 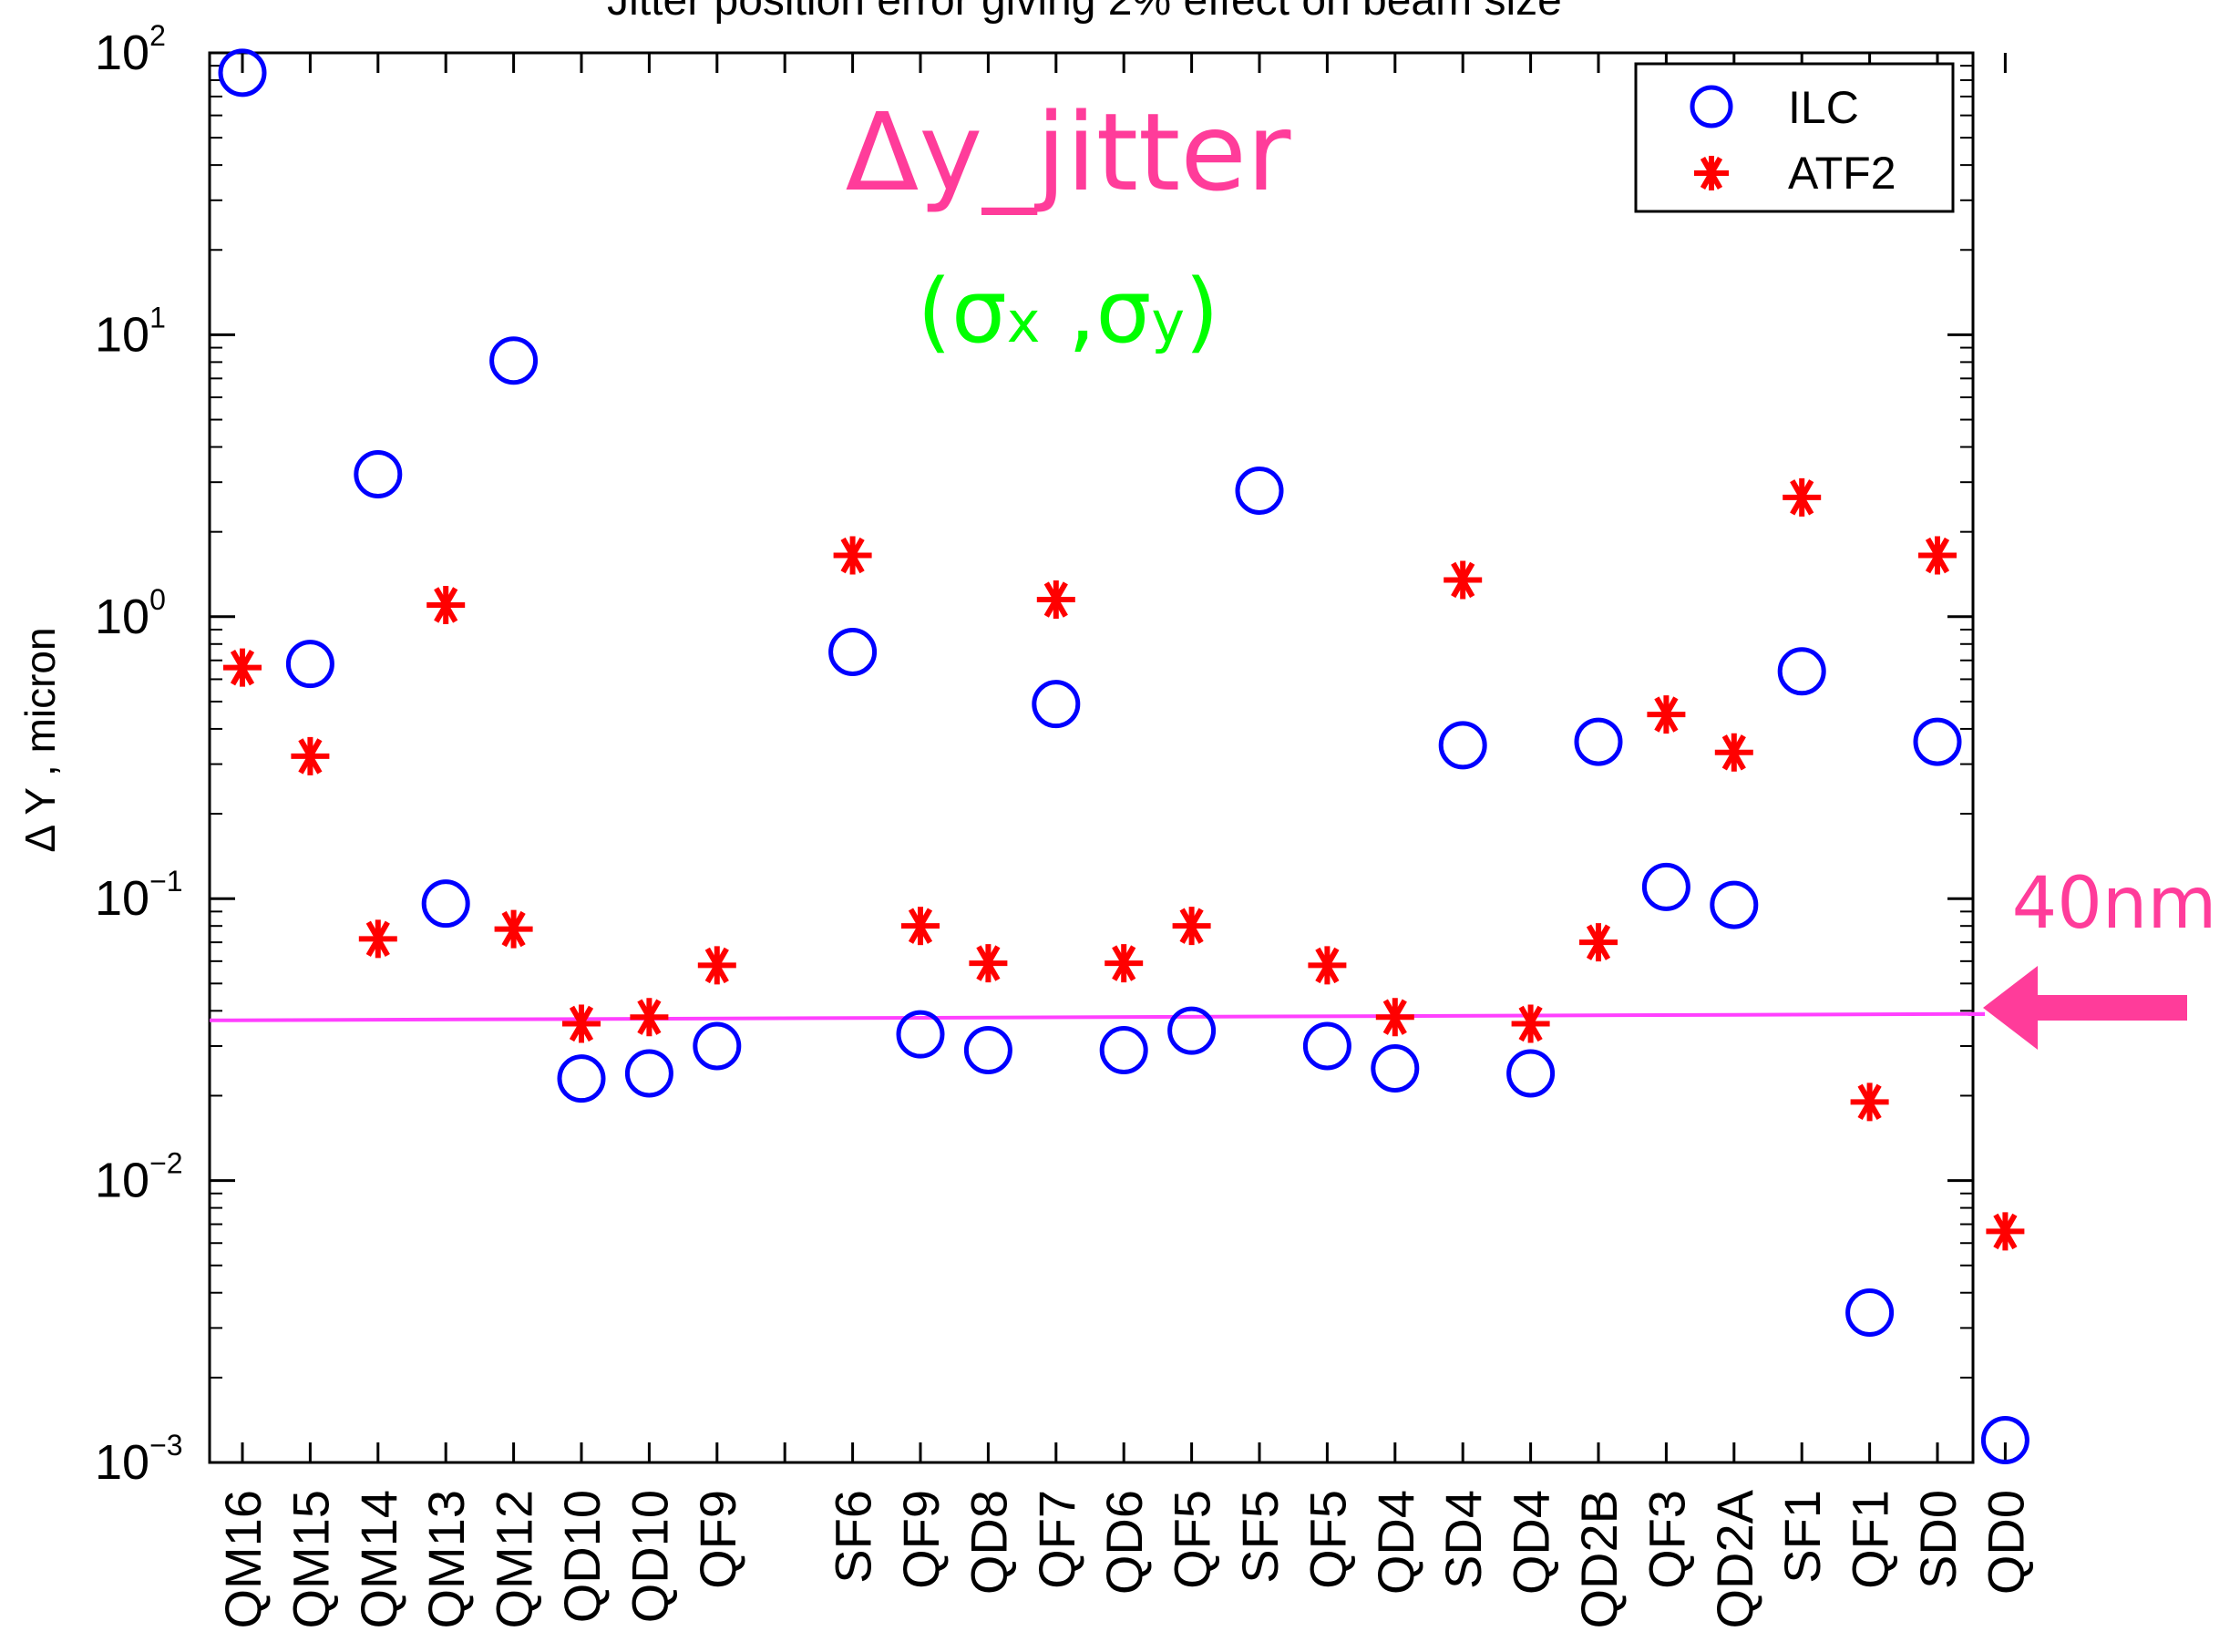 I want to click on legend-box, so click(x=1794, y=137).